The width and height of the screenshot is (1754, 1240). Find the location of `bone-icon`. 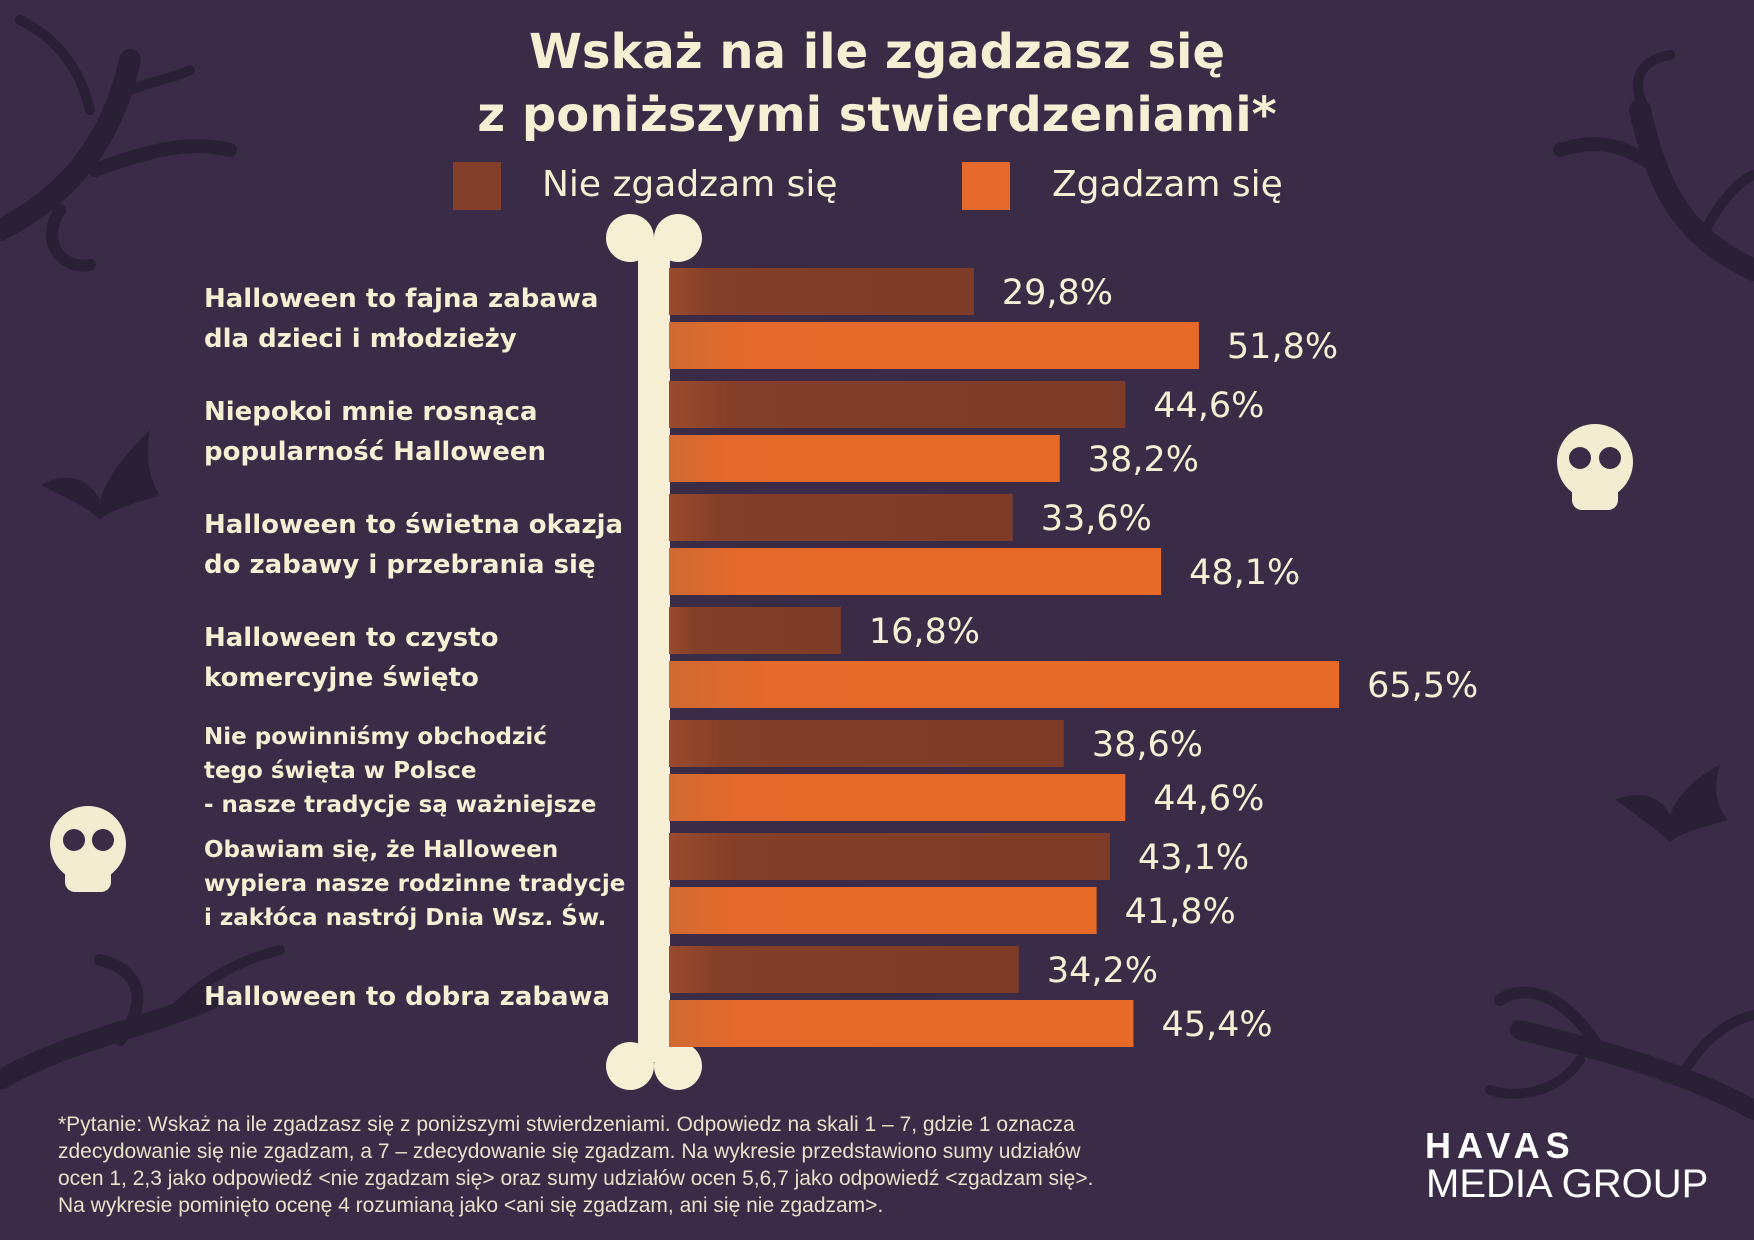

bone-icon is located at coordinates (654, 652).